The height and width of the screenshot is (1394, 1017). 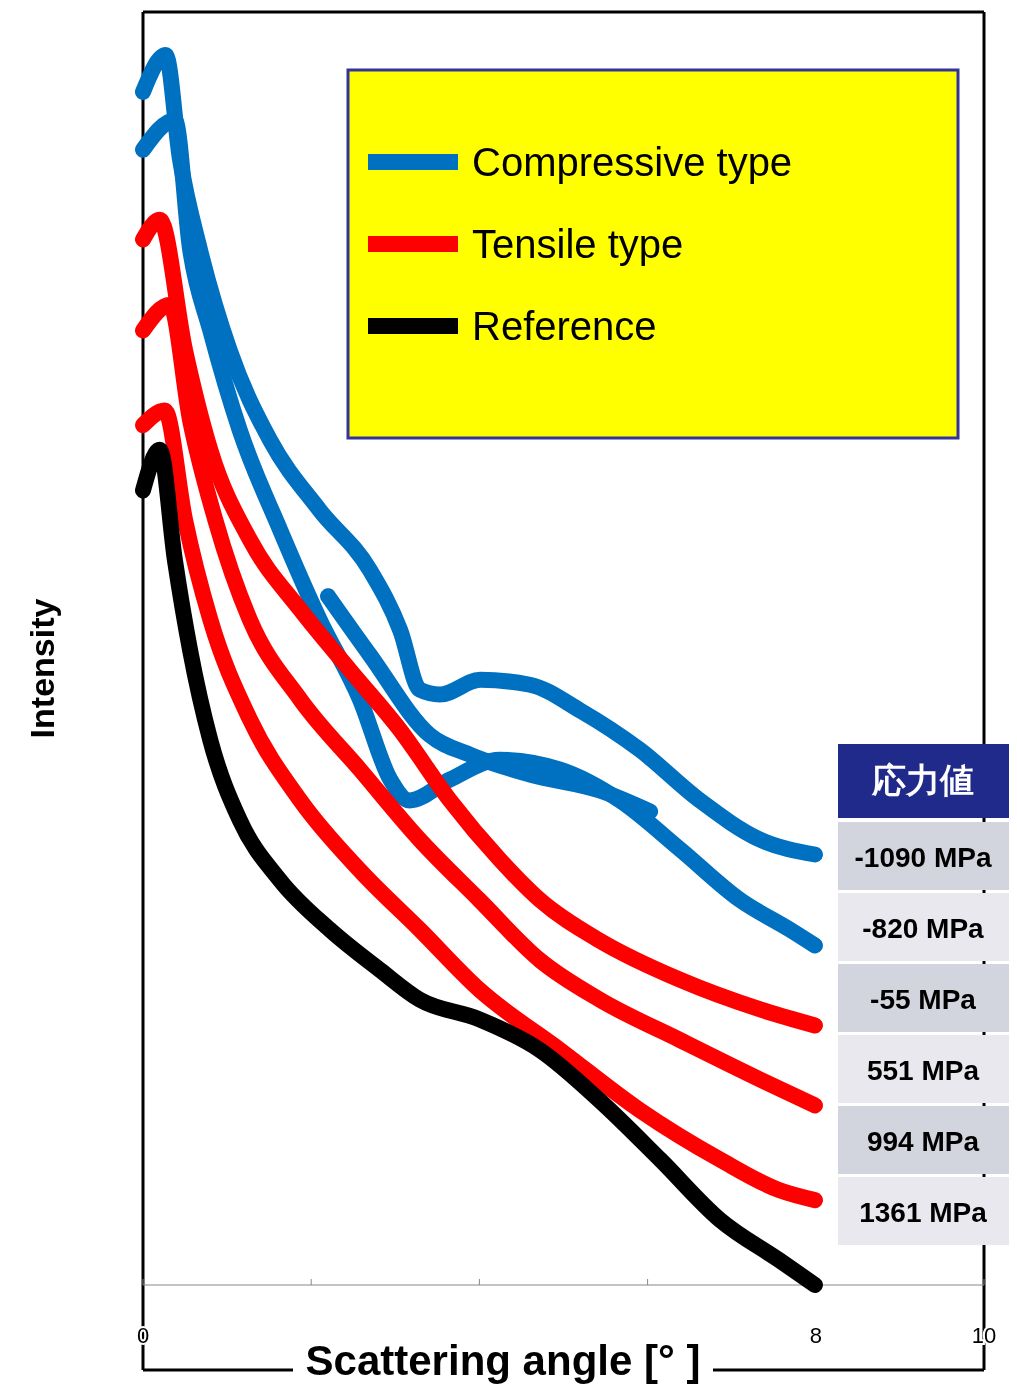 What do you see at coordinates (632, 162) in the screenshot?
I see `legend-label: Compressive type` at bounding box center [632, 162].